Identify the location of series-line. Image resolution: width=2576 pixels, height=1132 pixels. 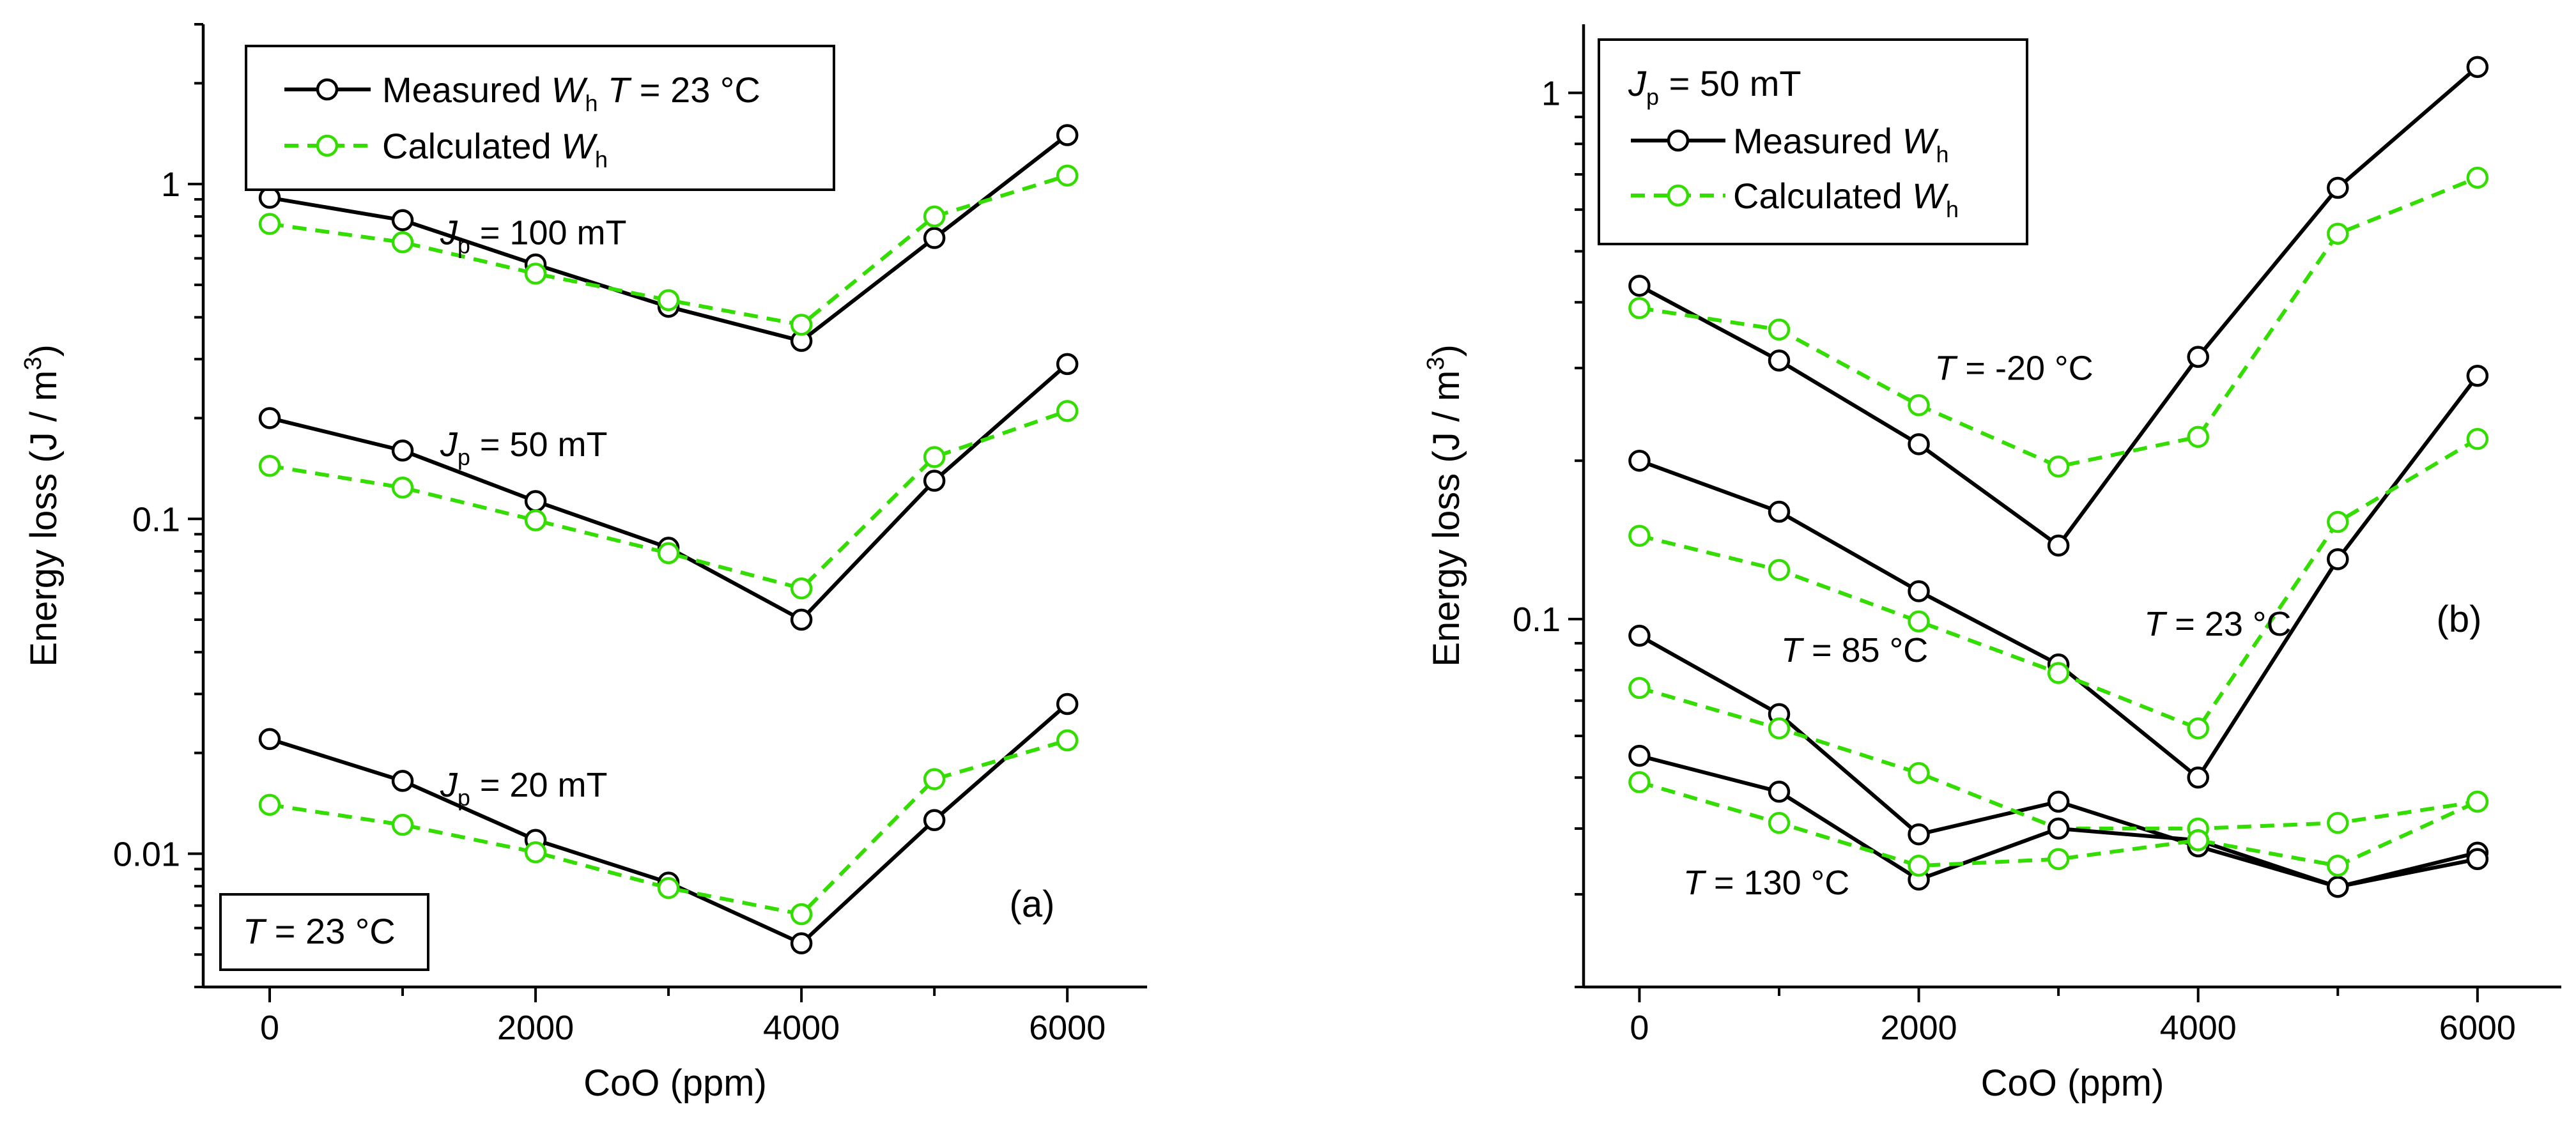
(669, 492).